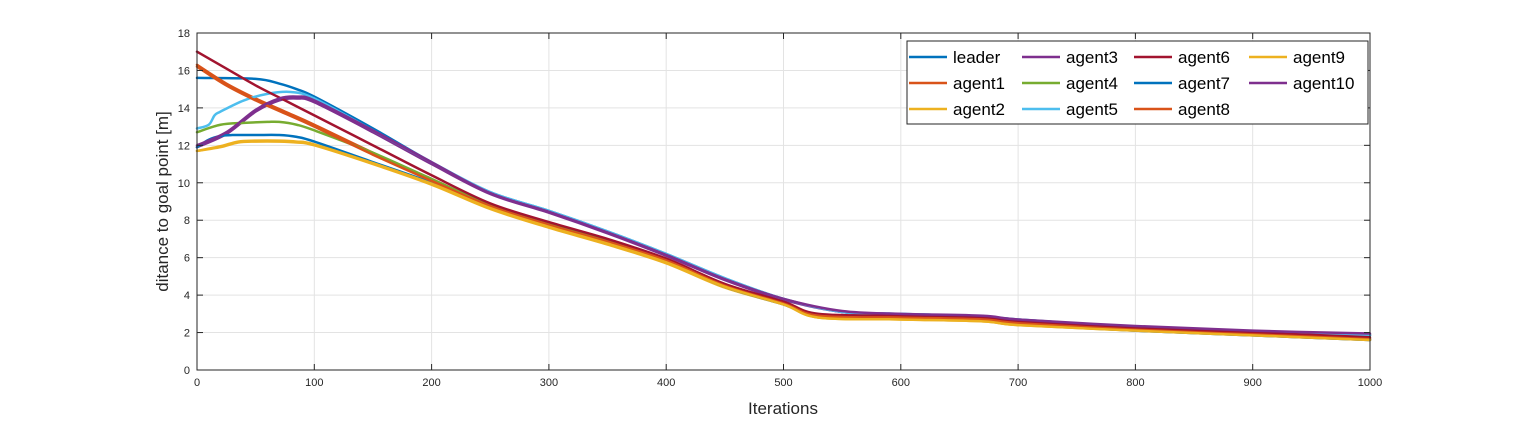  Describe the element at coordinates (1092, 57) in the screenshot. I see `legend-label: agent3` at that location.